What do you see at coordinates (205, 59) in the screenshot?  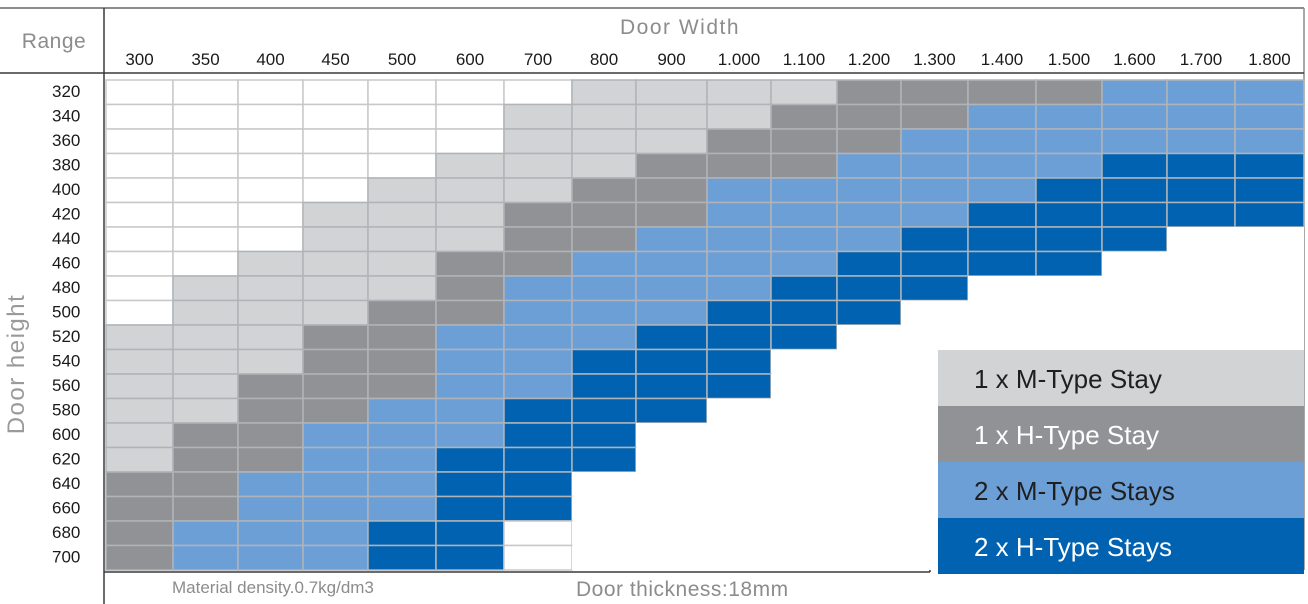 I see `column-header: 350` at bounding box center [205, 59].